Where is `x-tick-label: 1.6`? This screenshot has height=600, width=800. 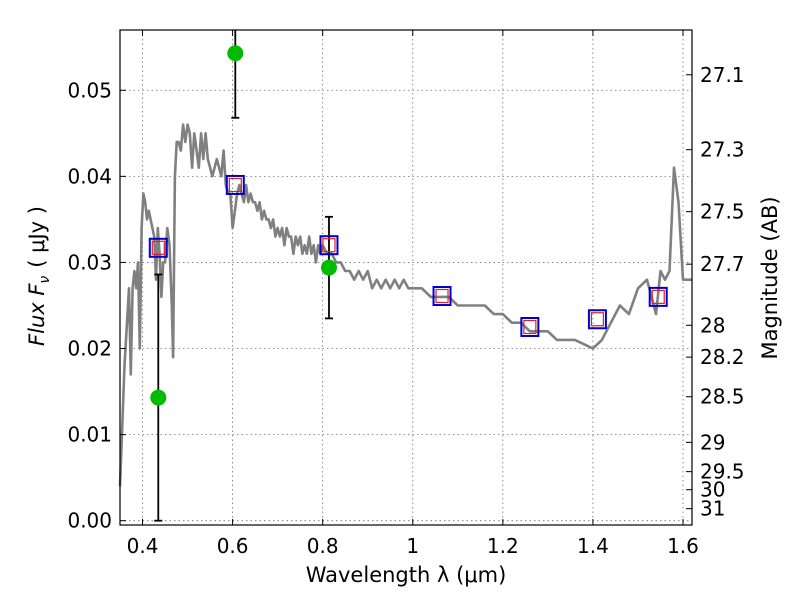 x-tick-label: 1.6 is located at coordinates (683, 546).